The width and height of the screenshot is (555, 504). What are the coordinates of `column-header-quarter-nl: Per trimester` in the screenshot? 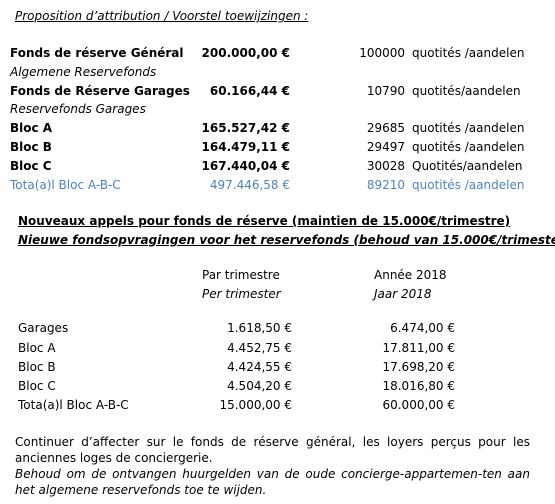 It's located at (241, 294).